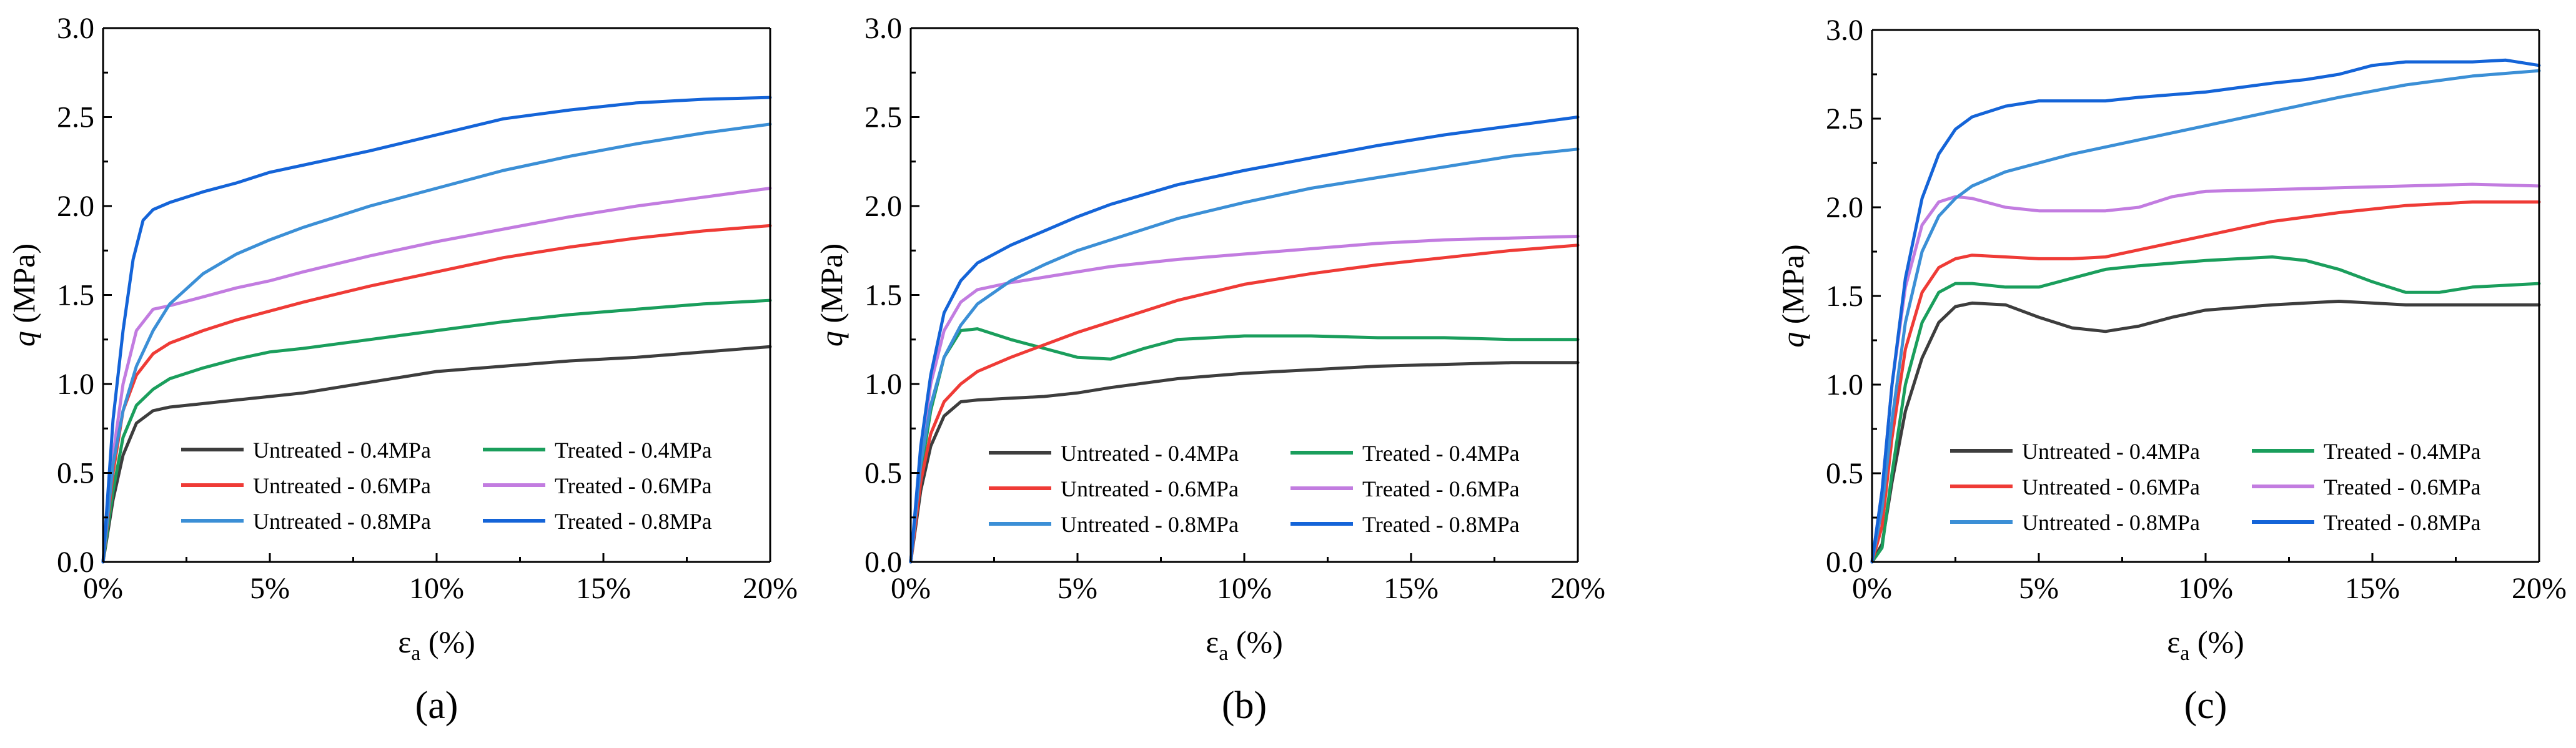  Describe the element at coordinates (342, 485) in the screenshot. I see `legend-label: Untreated - 0.6MPa` at that location.